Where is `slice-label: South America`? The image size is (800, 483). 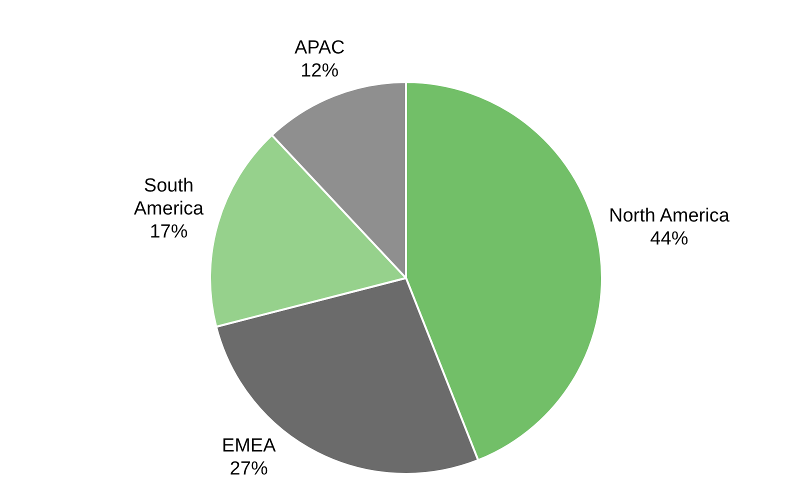 slice-label: South America is located at coordinates (169, 197).